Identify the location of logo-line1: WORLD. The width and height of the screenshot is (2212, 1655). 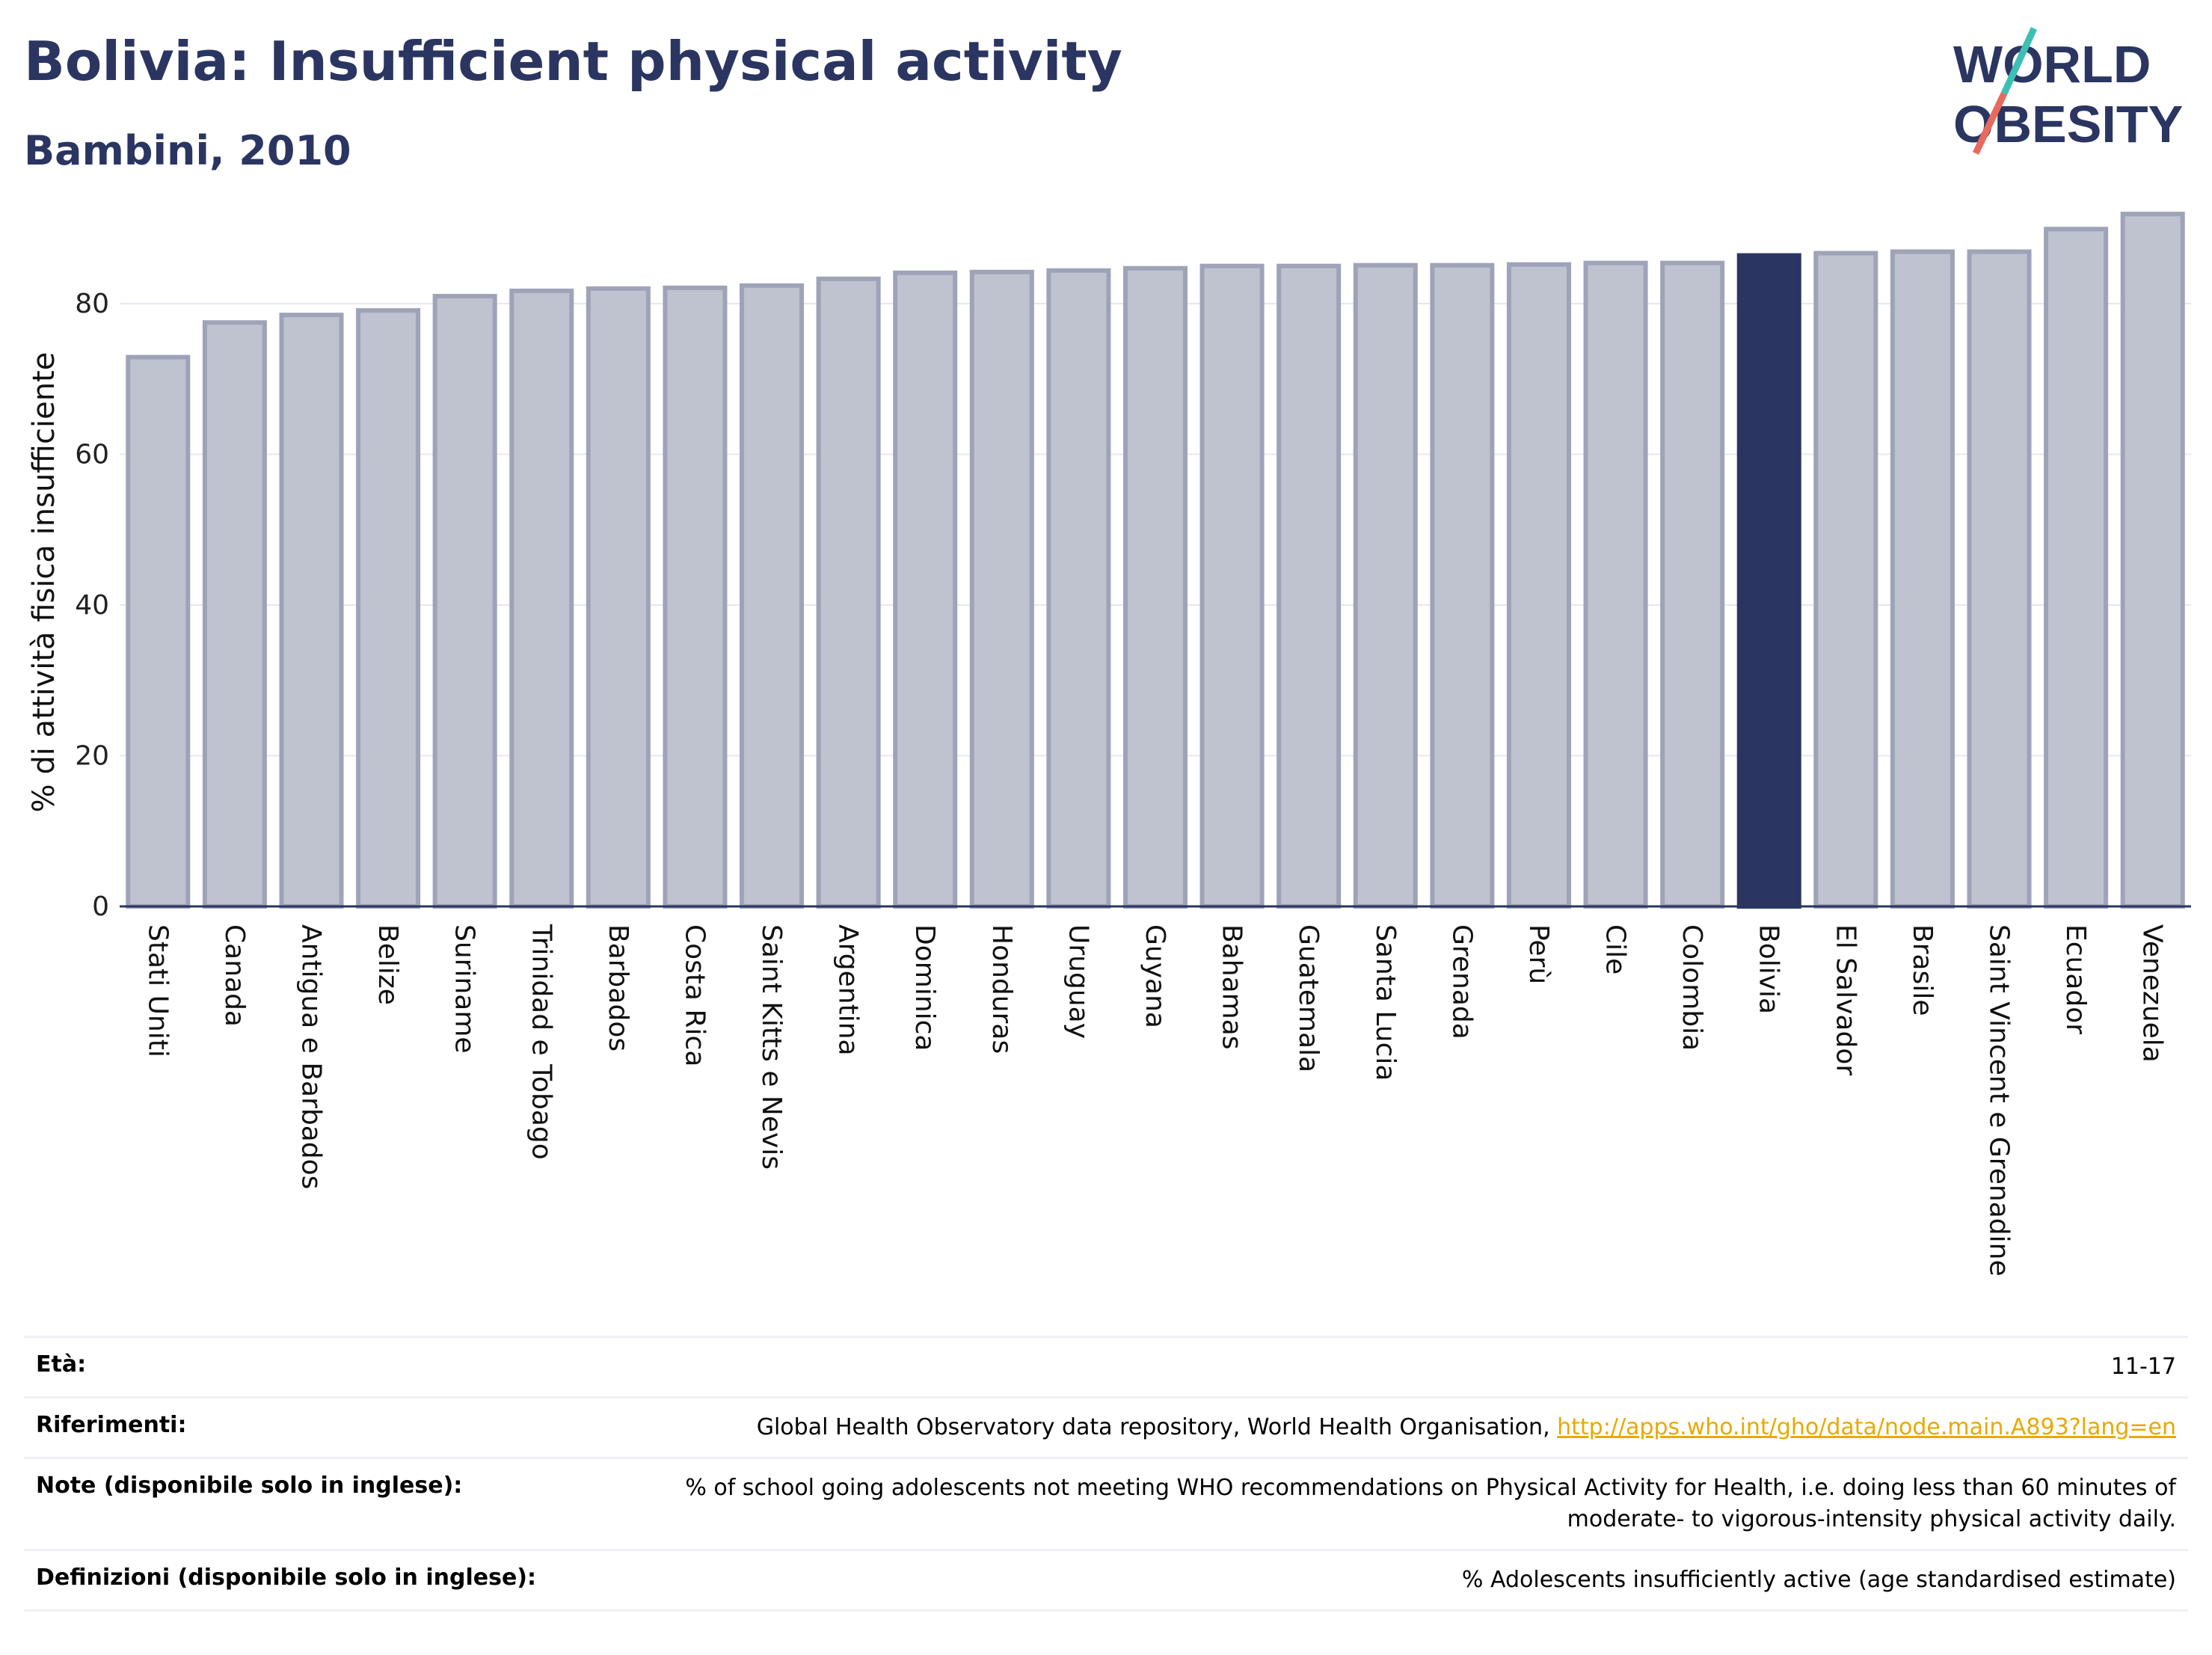
(2052, 64).